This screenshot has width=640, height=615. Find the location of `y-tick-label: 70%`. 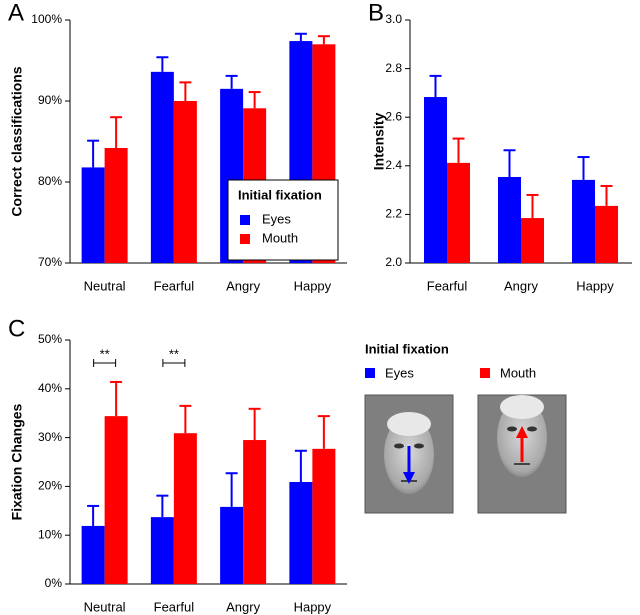

y-tick-label: 70% is located at coordinates (50, 262).